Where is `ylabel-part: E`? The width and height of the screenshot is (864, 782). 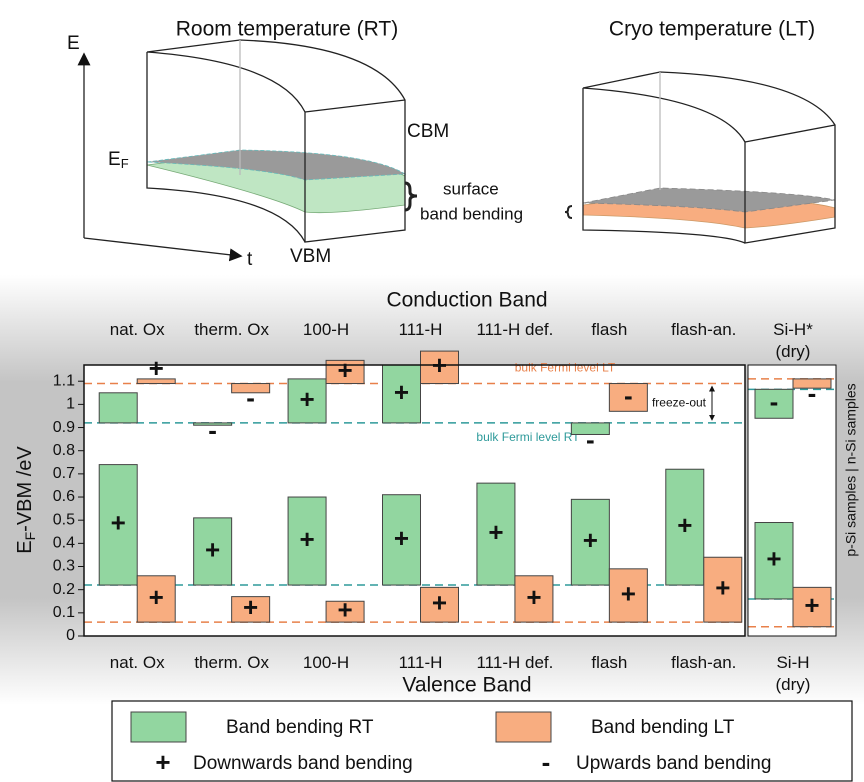 ylabel-part: E is located at coordinates (25, 546).